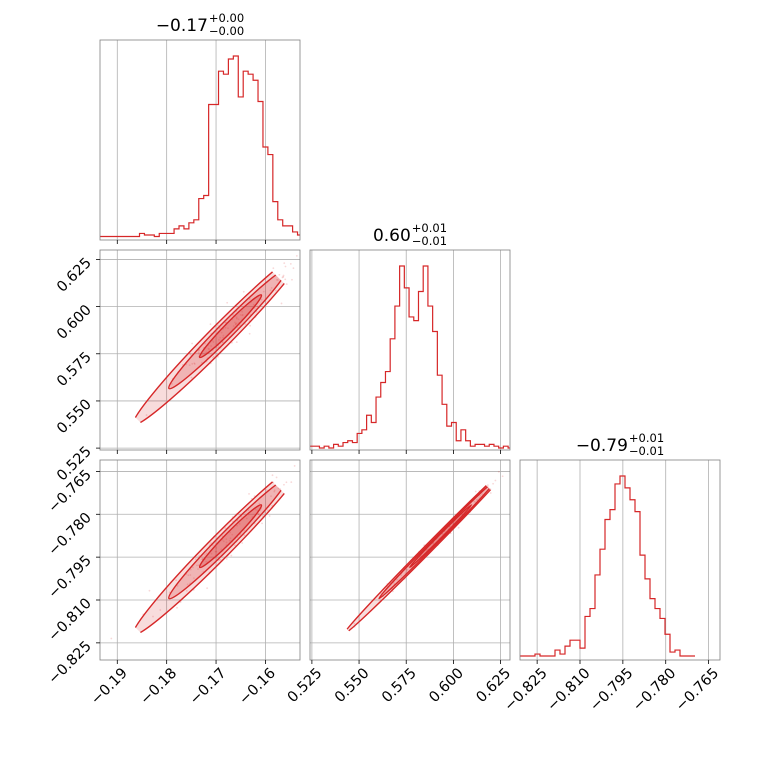 This screenshot has height=760, width=760. Describe the element at coordinates (109, 686) in the screenshot. I see `x-tick-label: −0.19` at that location.